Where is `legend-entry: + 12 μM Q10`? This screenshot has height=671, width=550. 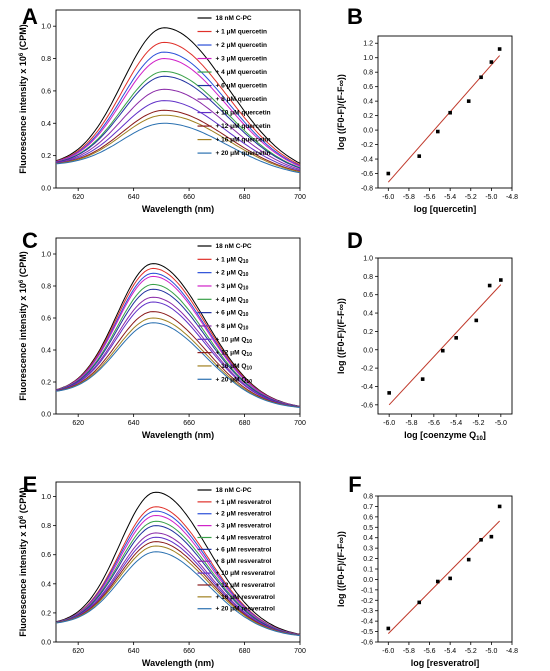 legend-entry: + 12 μM Q10 is located at coordinates (234, 354).